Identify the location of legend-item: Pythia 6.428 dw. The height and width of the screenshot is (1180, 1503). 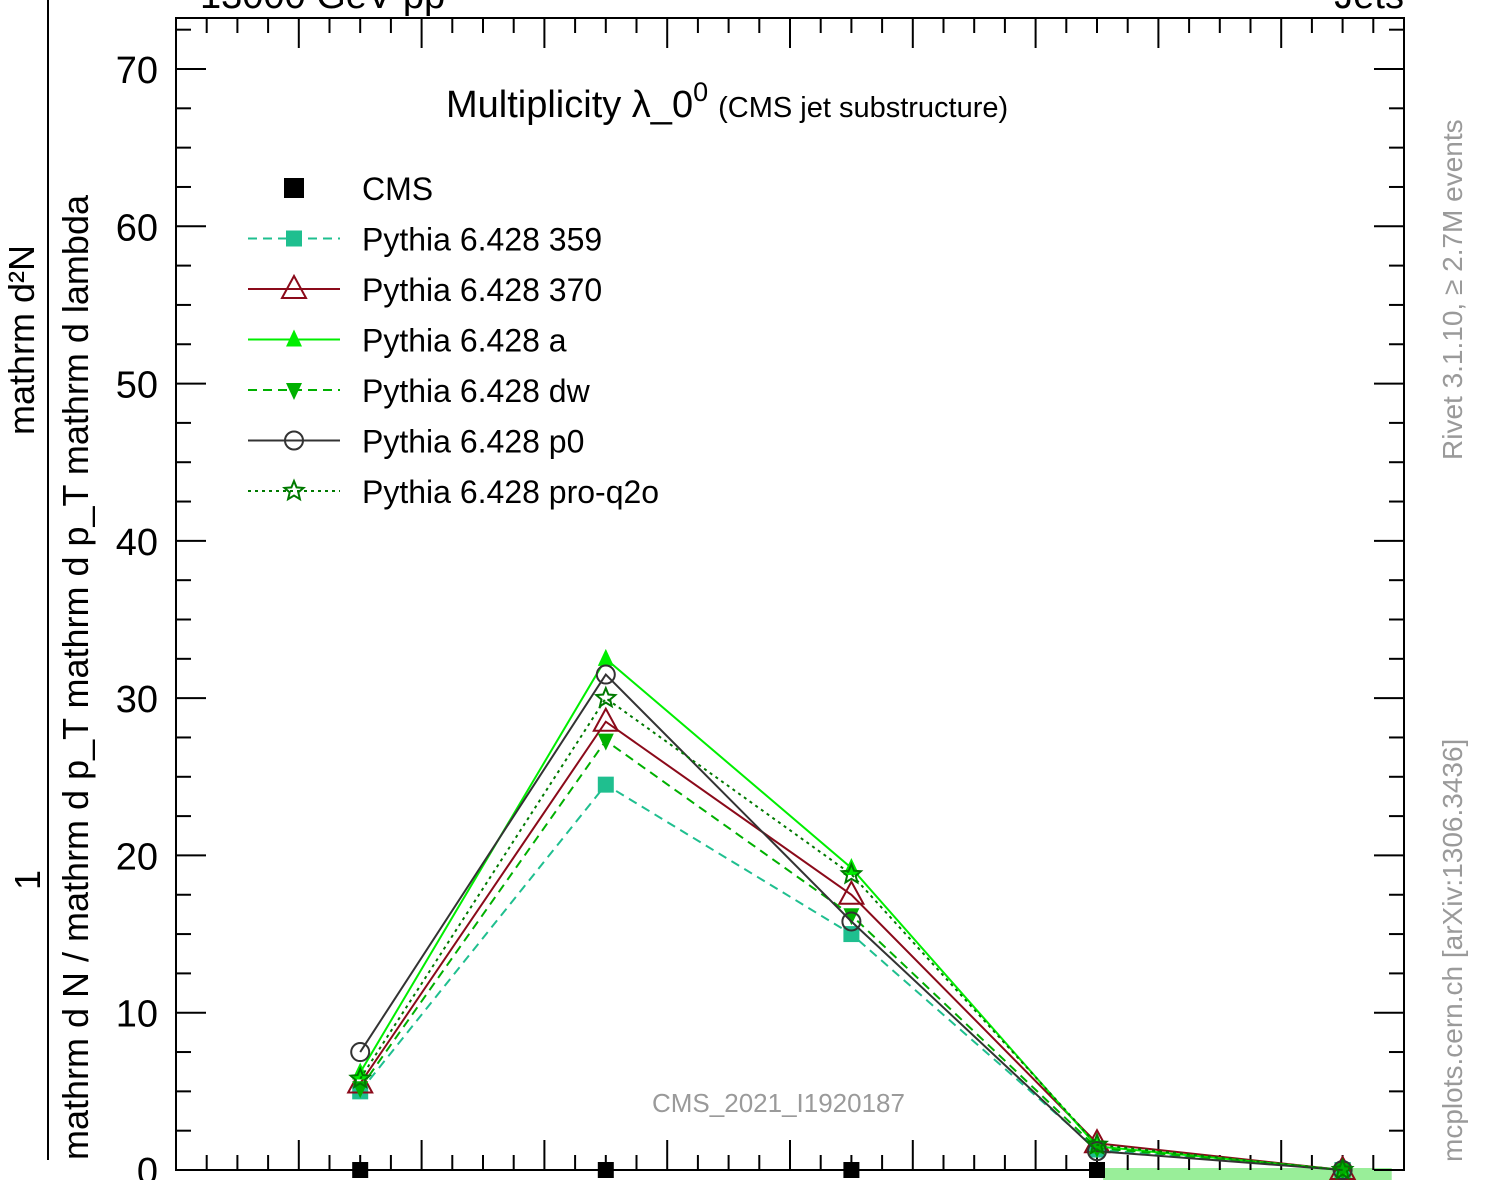
(419, 391).